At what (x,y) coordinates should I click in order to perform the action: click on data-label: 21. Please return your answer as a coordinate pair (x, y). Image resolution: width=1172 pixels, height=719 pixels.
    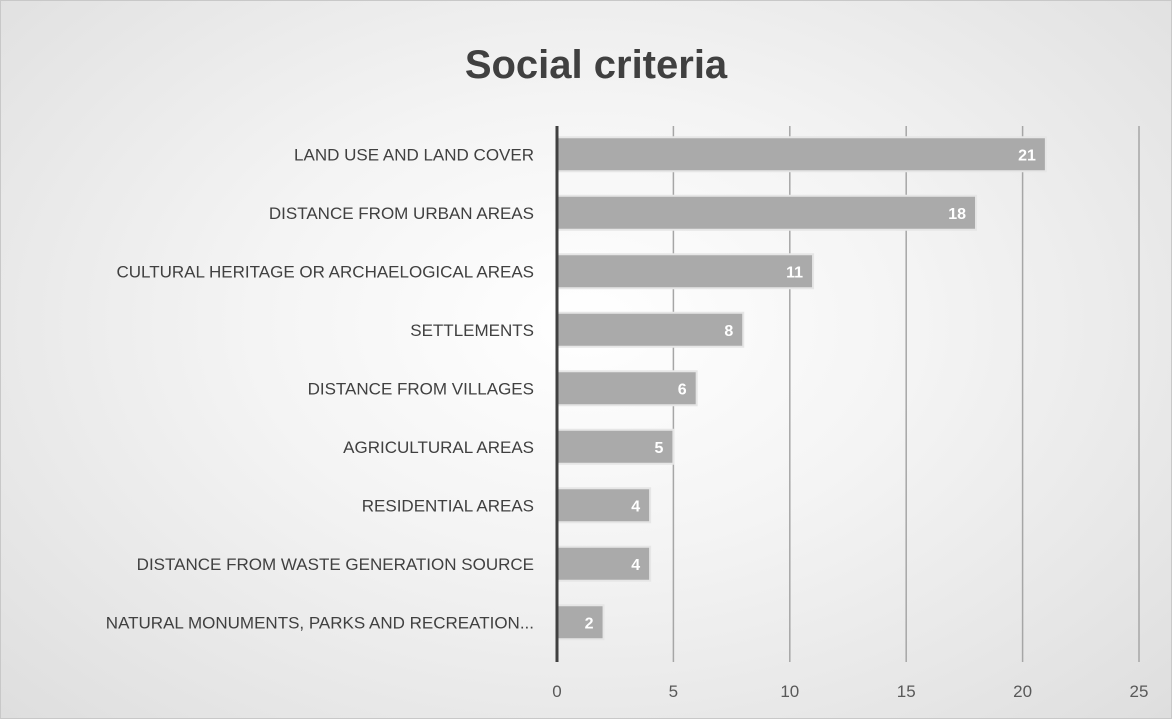
    Looking at the image, I should click on (1027, 155).